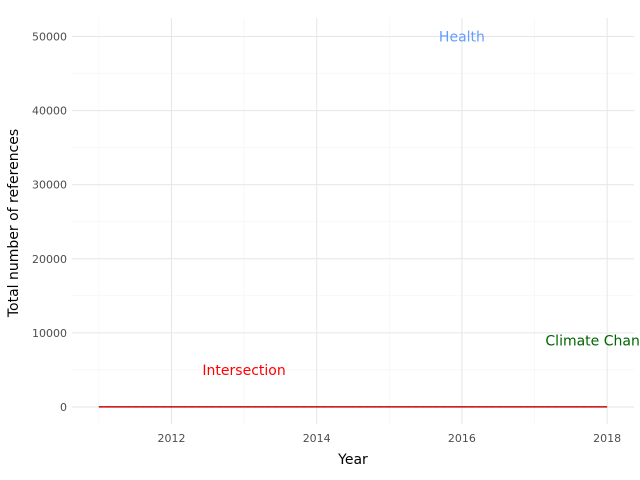  I want to click on x-tick-label: 2014, so click(317, 438).